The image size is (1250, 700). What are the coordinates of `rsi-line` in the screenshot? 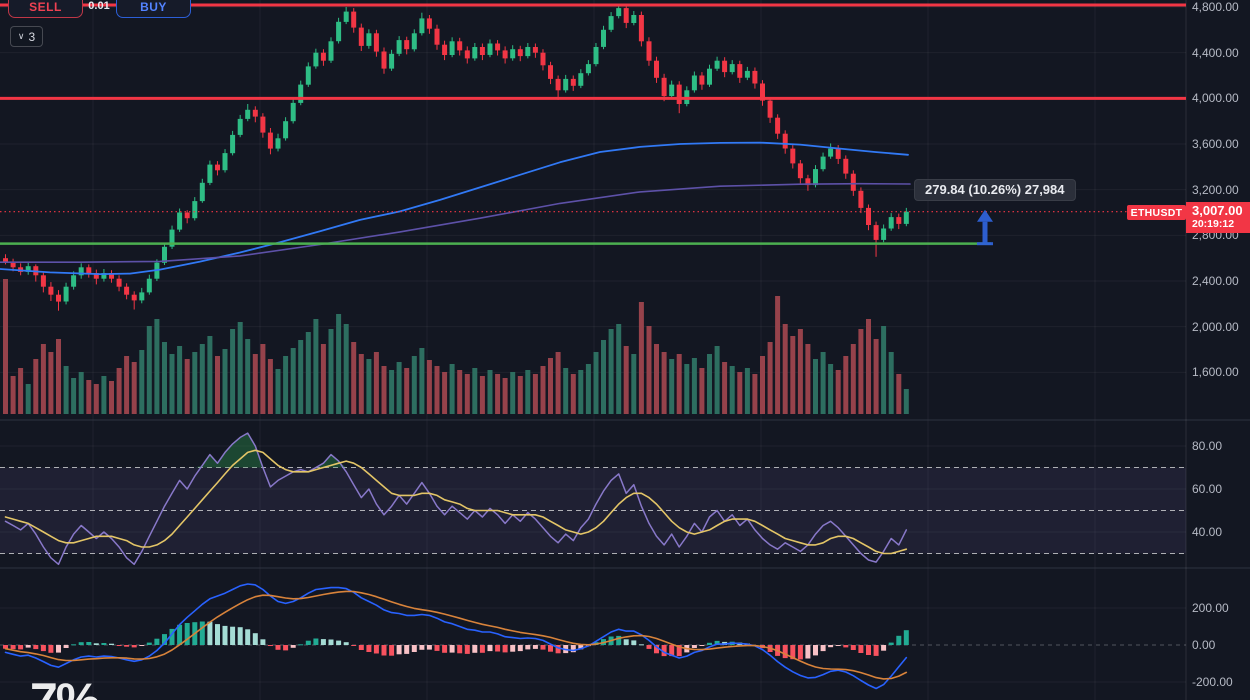 It's located at (456, 499).